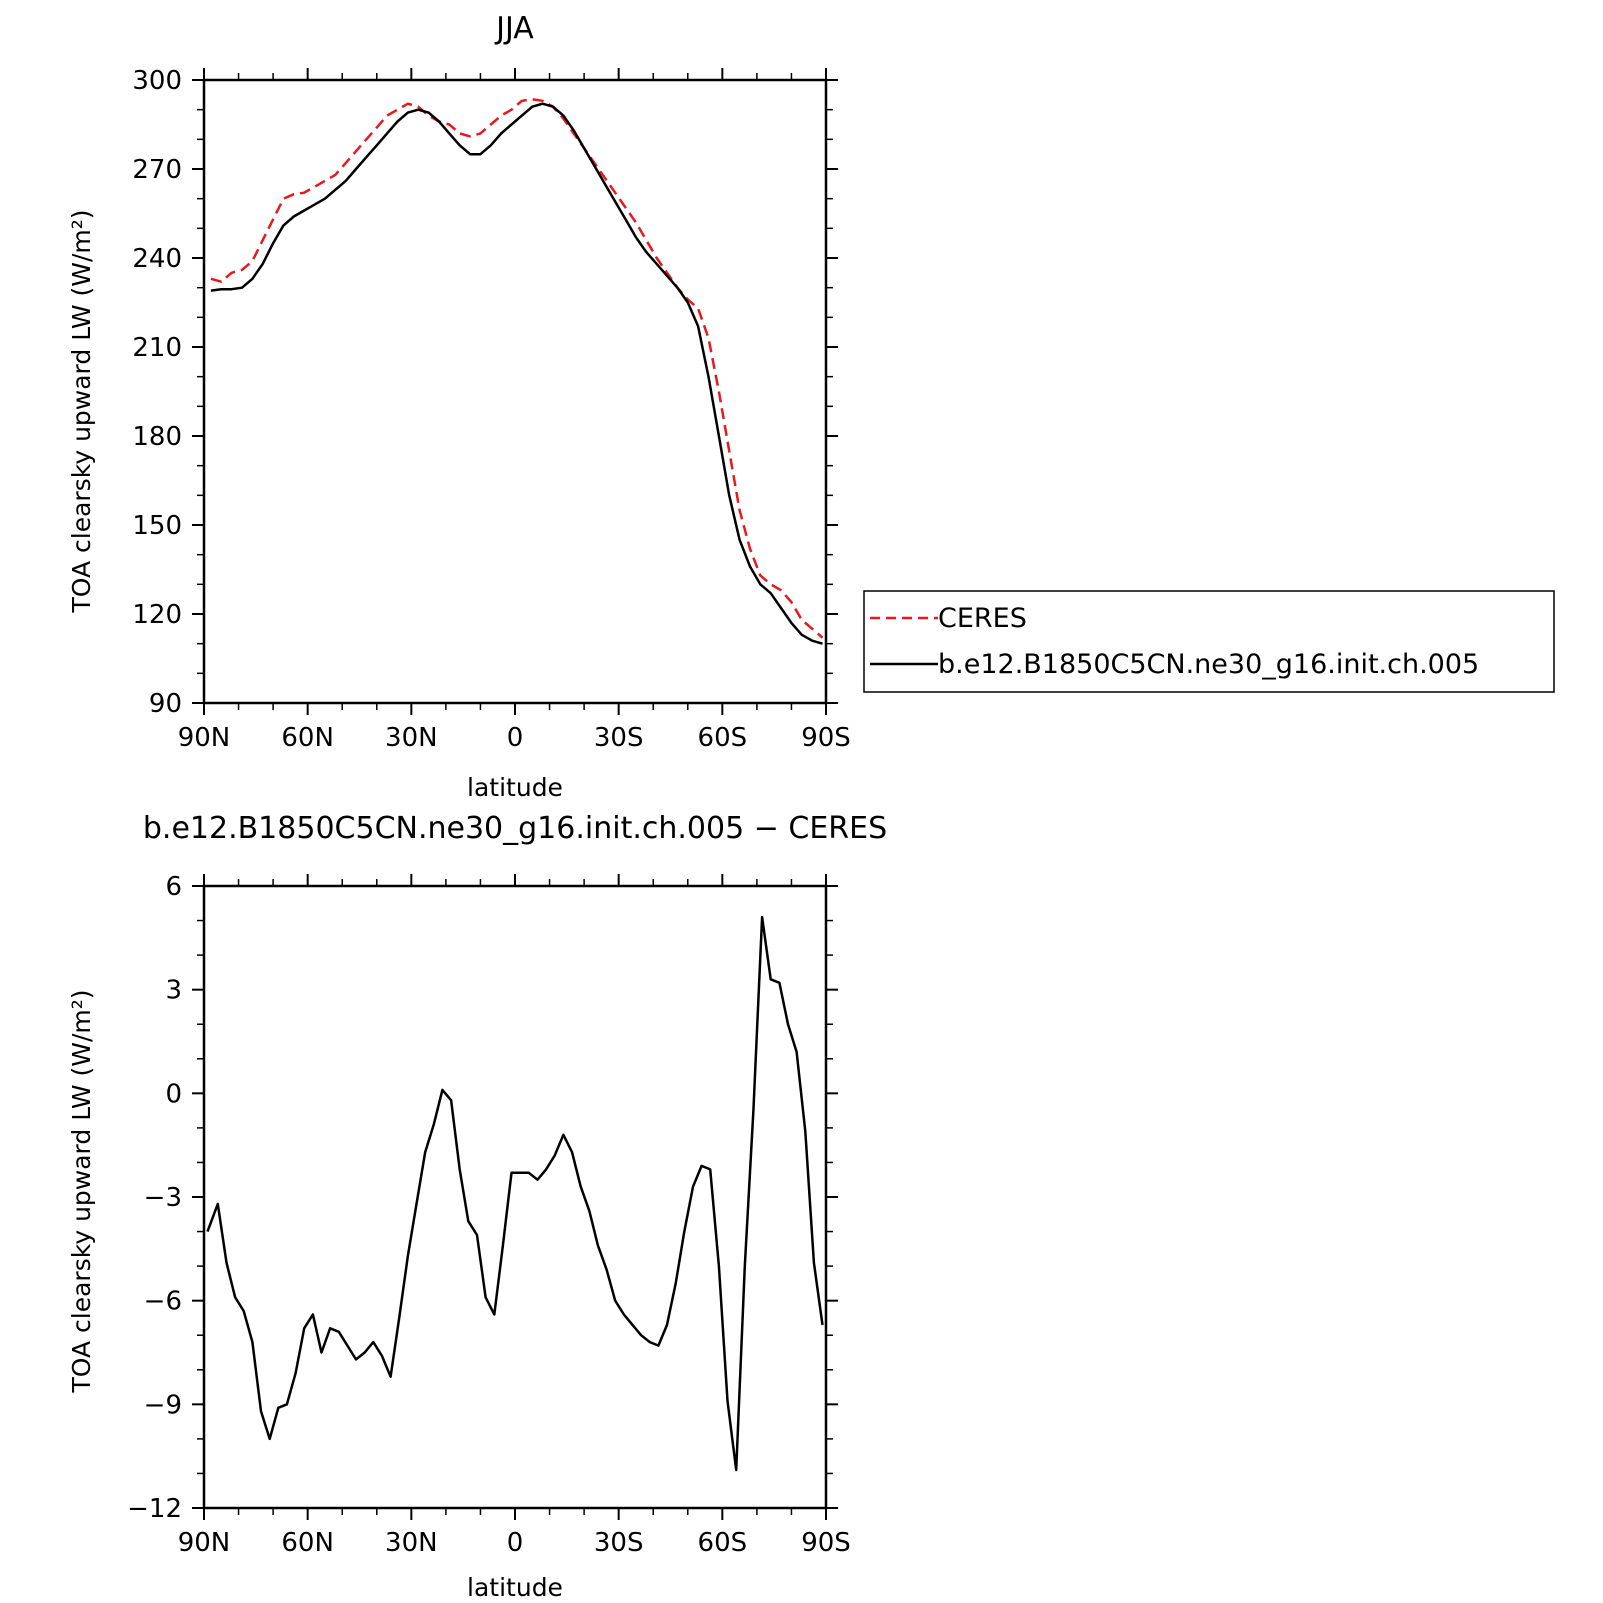  I want to click on bottom-x-tick-label: 90S, so click(826, 1543).